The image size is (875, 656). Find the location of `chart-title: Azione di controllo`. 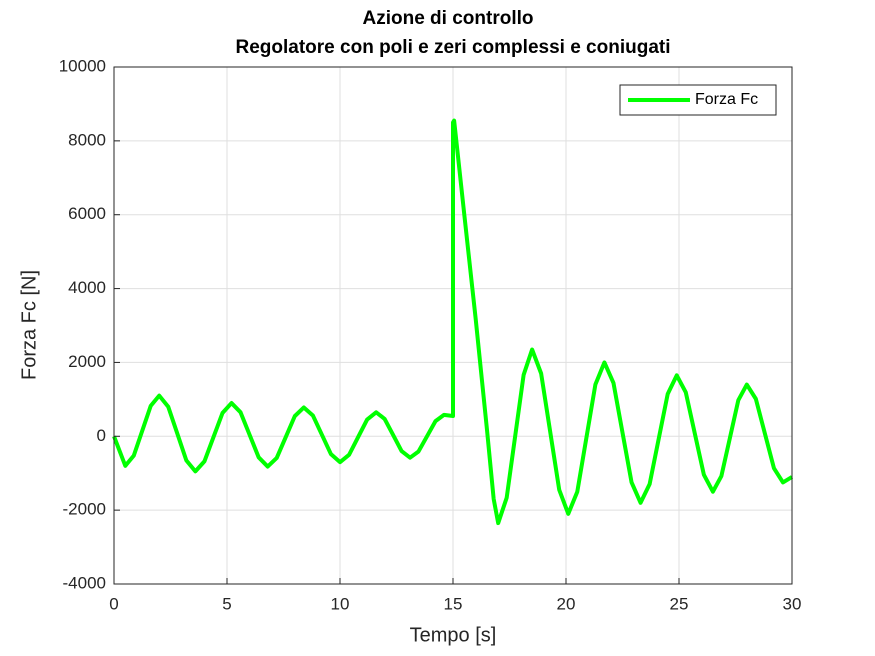

chart-title: Azione di controllo is located at coordinates (448, 18).